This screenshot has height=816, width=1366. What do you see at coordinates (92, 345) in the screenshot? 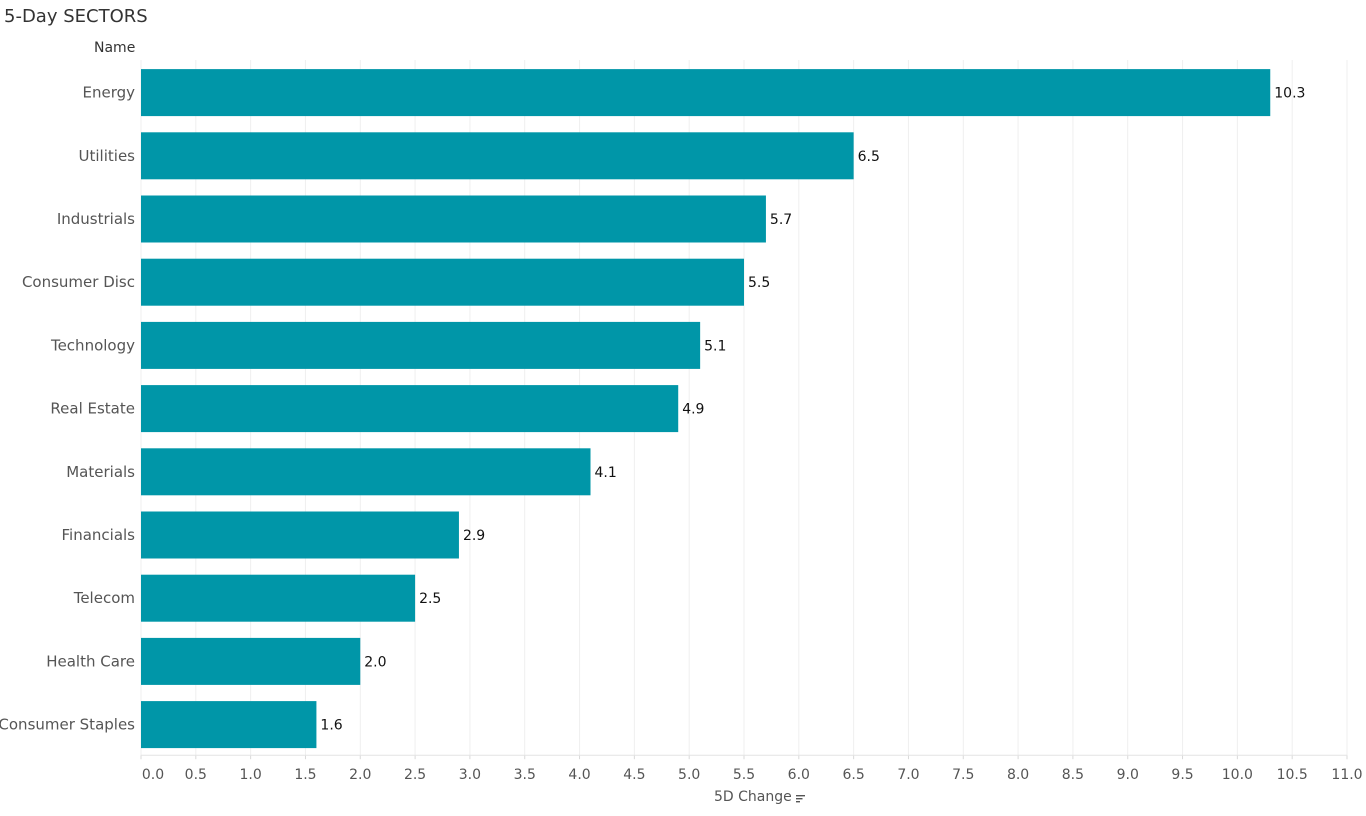
I see `category-label: Technology` at bounding box center [92, 345].